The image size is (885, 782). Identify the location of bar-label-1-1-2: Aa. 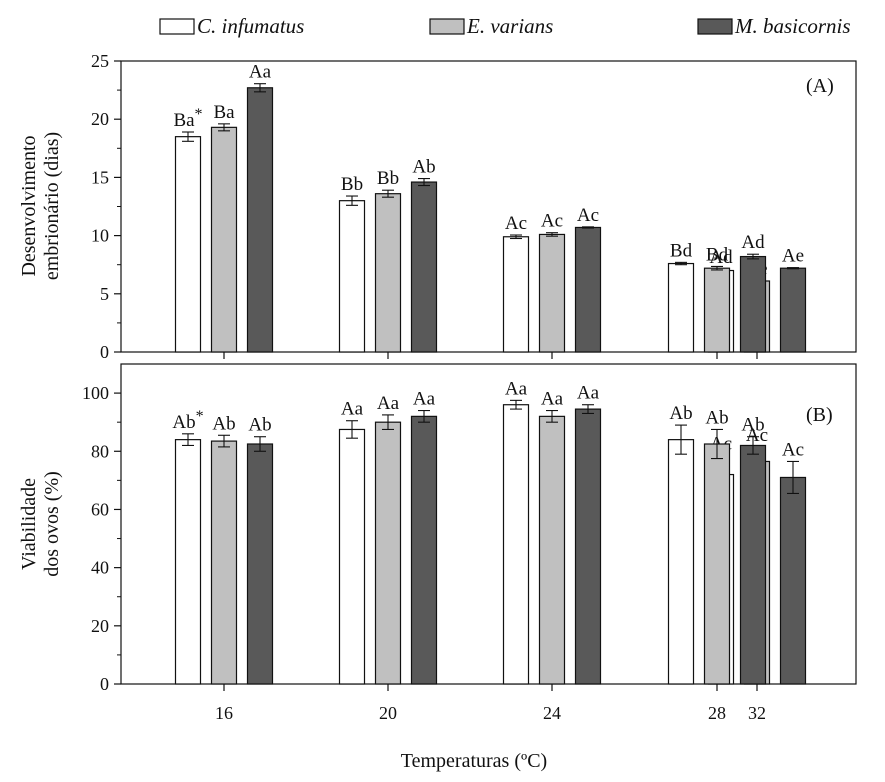
(552, 399).